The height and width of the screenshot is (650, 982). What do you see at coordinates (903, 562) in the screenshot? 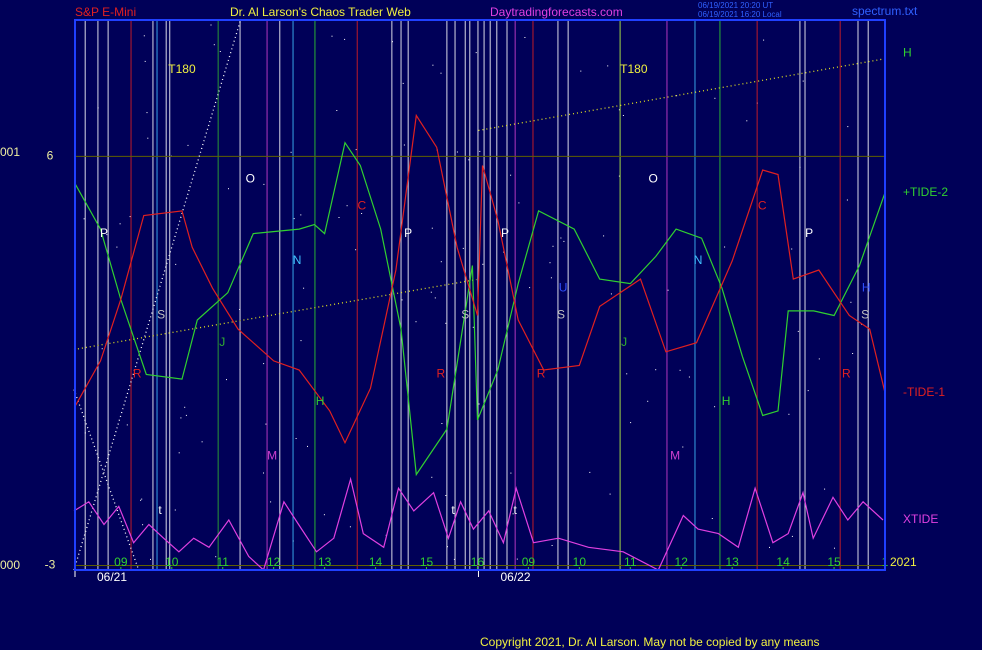
I see `year-label: 2021` at bounding box center [903, 562].